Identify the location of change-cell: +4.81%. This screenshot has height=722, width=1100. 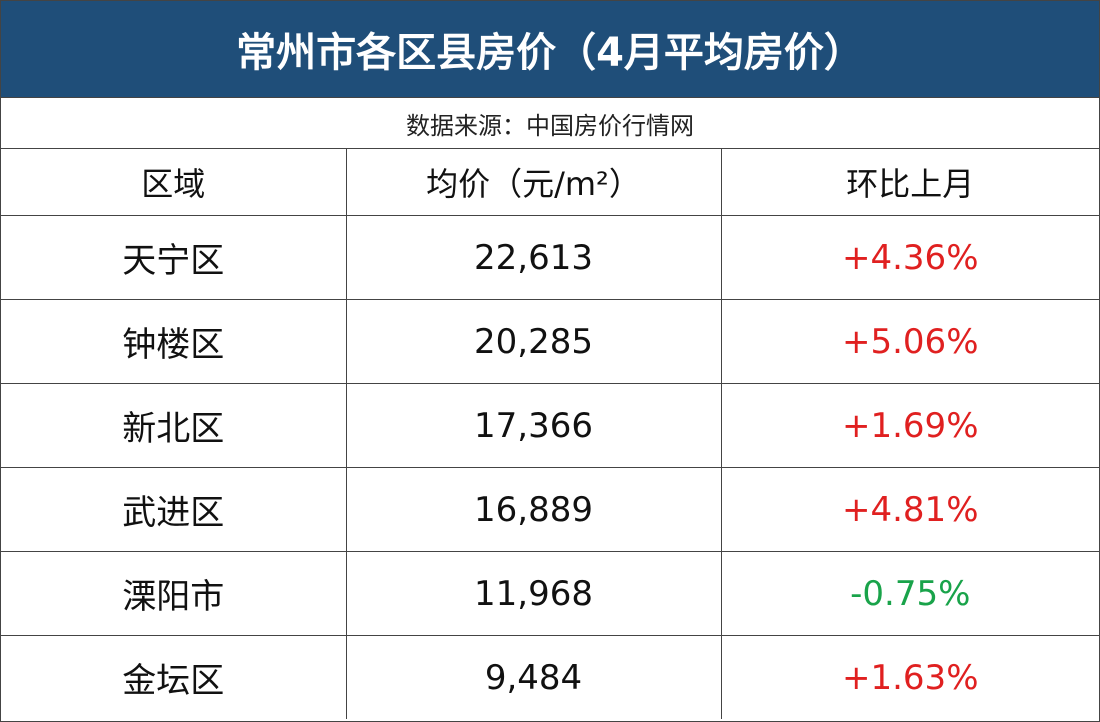
(909, 509).